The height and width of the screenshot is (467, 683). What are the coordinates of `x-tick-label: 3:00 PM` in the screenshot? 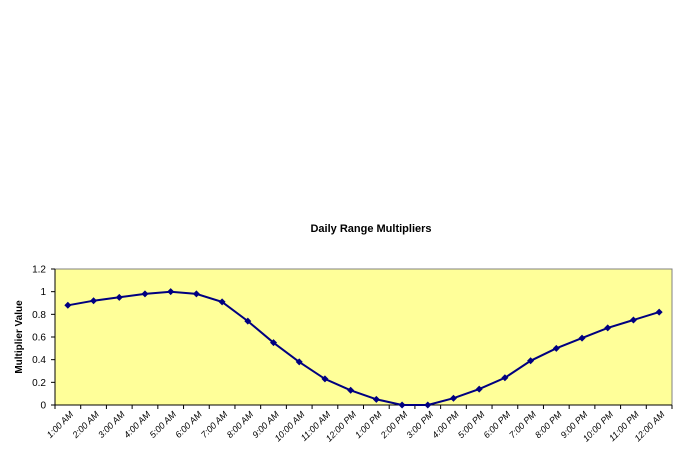 It's located at (419, 424).